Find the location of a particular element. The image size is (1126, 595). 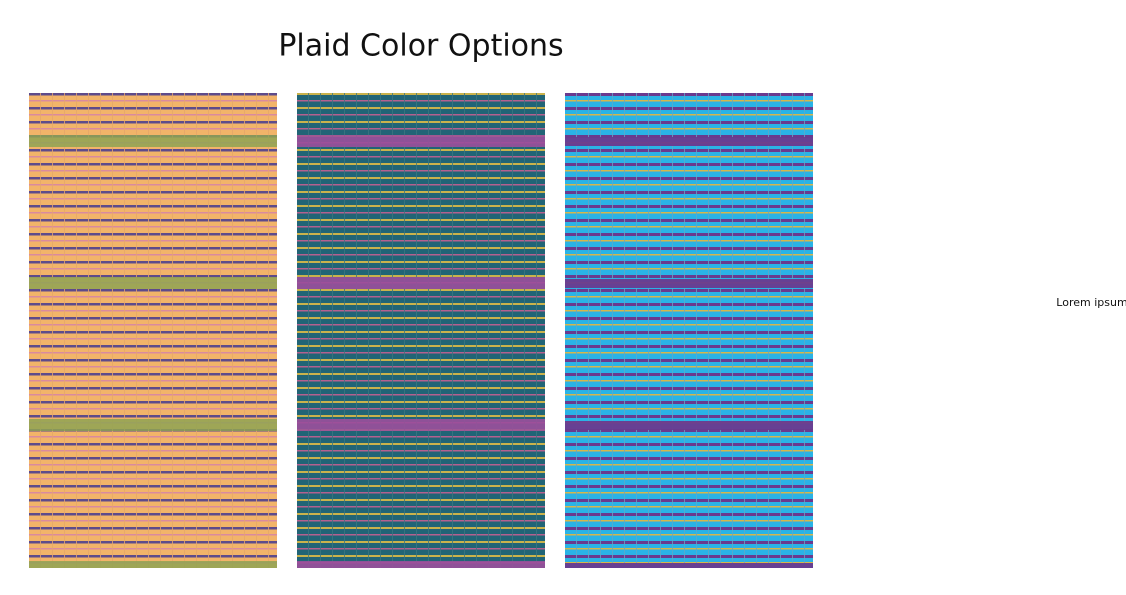

page-title: Plaid Color Options is located at coordinates (420, 46).